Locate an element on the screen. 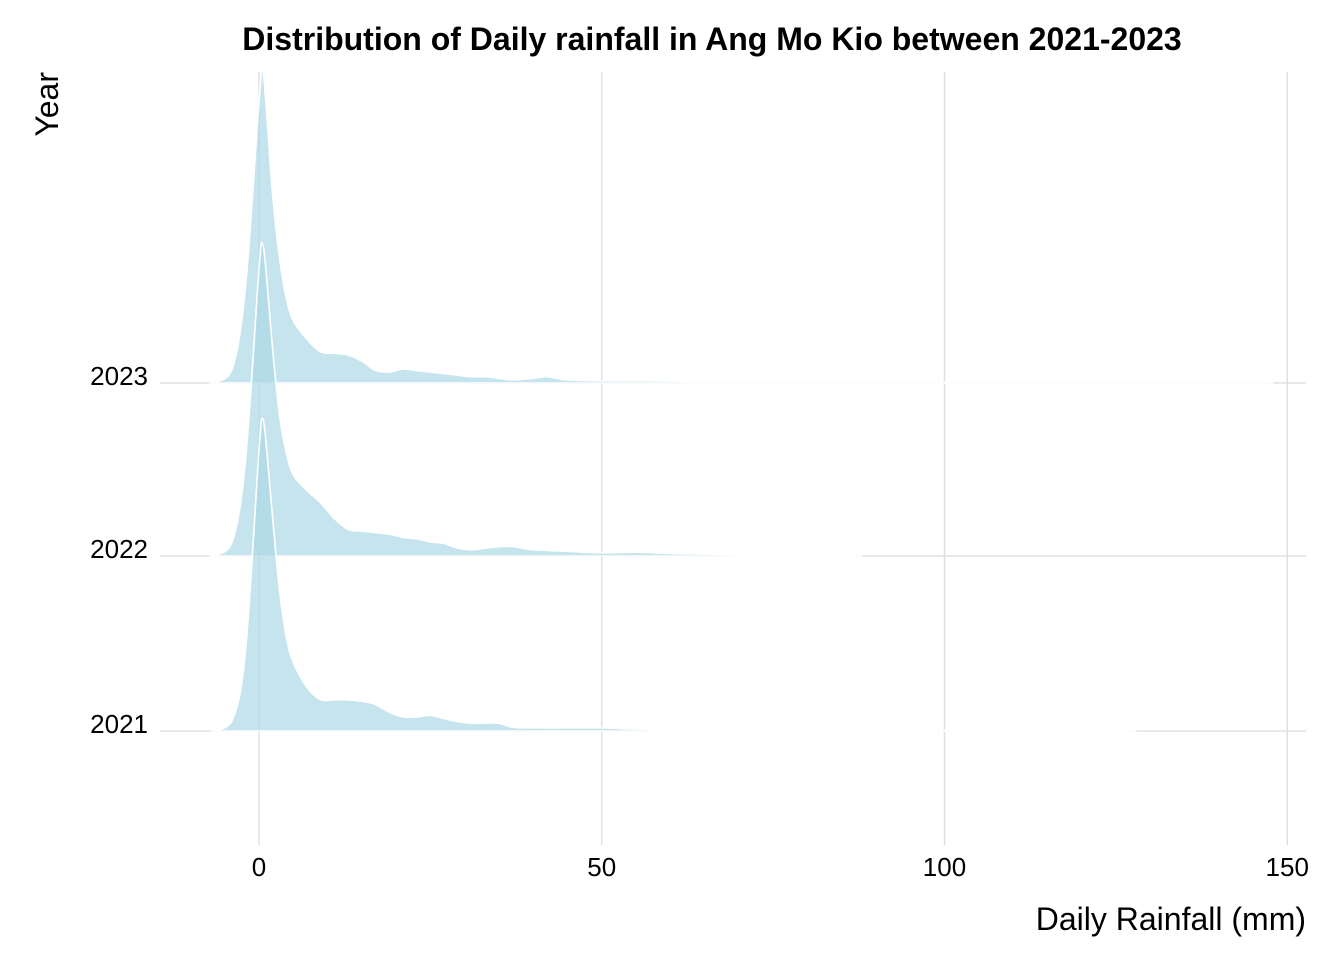 This screenshot has width=1344, height=960. y-tick-label: 2021 is located at coordinates (119, 724).